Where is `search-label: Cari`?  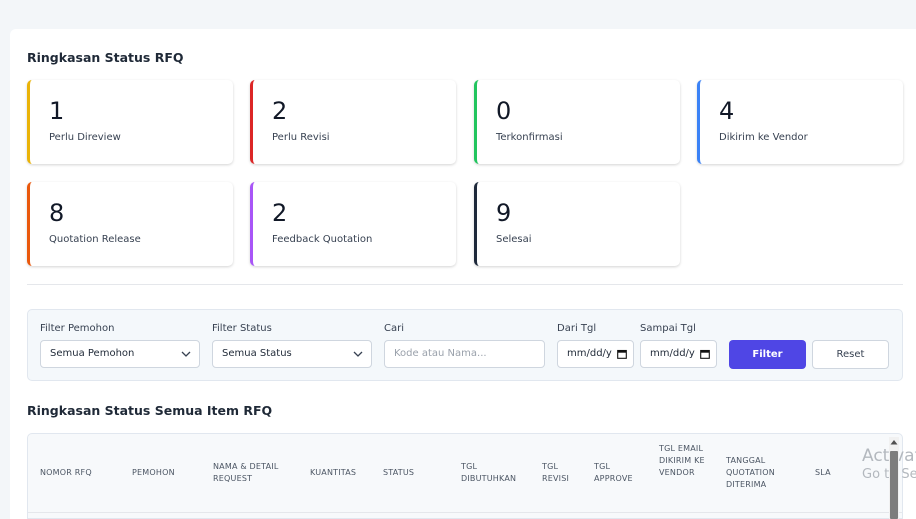 search-label: Cari is located at coordinates (394, 328).